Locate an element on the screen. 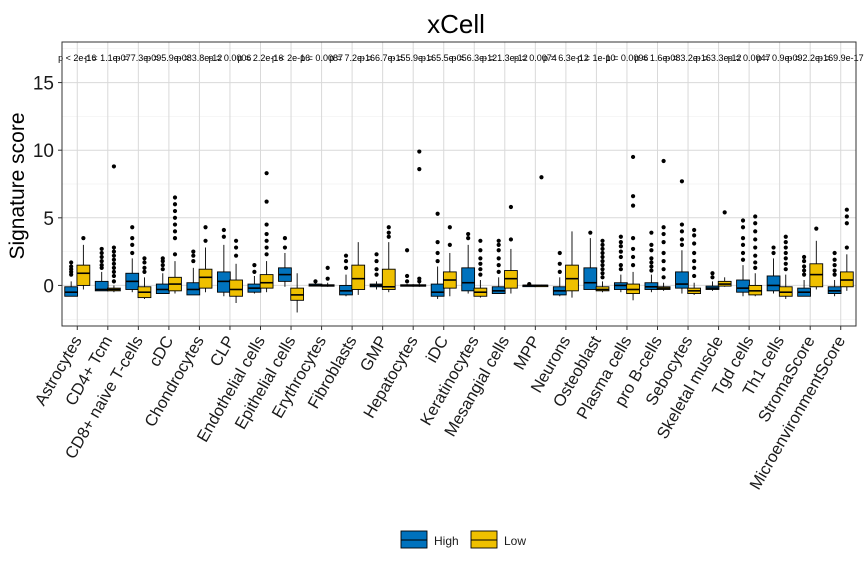 The height and width of the screenshot is (576, 864). y-tick-label: 10 is located at coordinates (43, 151).